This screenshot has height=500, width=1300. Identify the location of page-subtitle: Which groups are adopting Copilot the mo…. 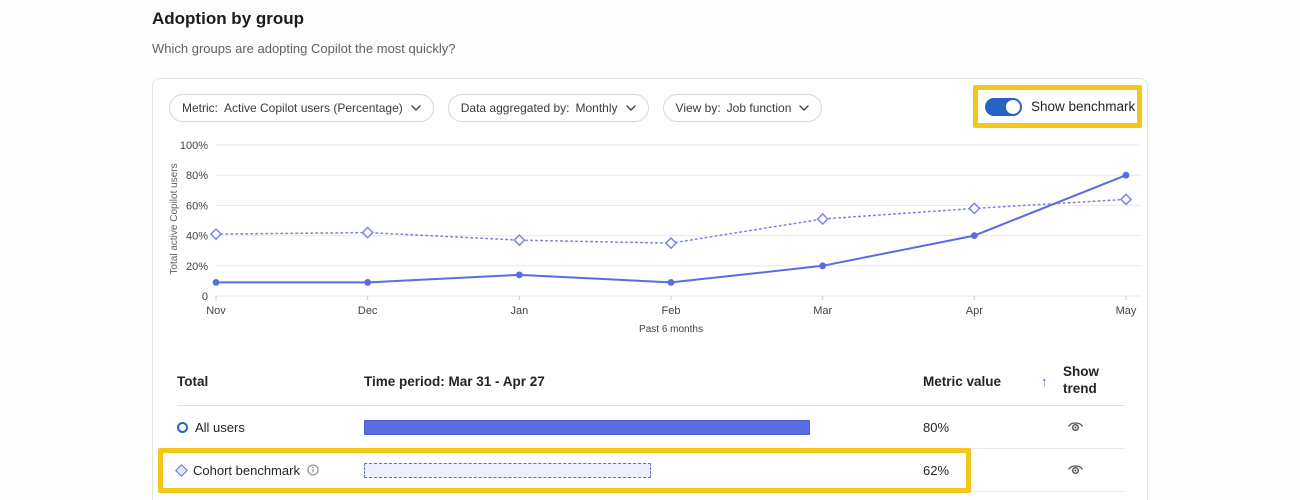
(304, 48).